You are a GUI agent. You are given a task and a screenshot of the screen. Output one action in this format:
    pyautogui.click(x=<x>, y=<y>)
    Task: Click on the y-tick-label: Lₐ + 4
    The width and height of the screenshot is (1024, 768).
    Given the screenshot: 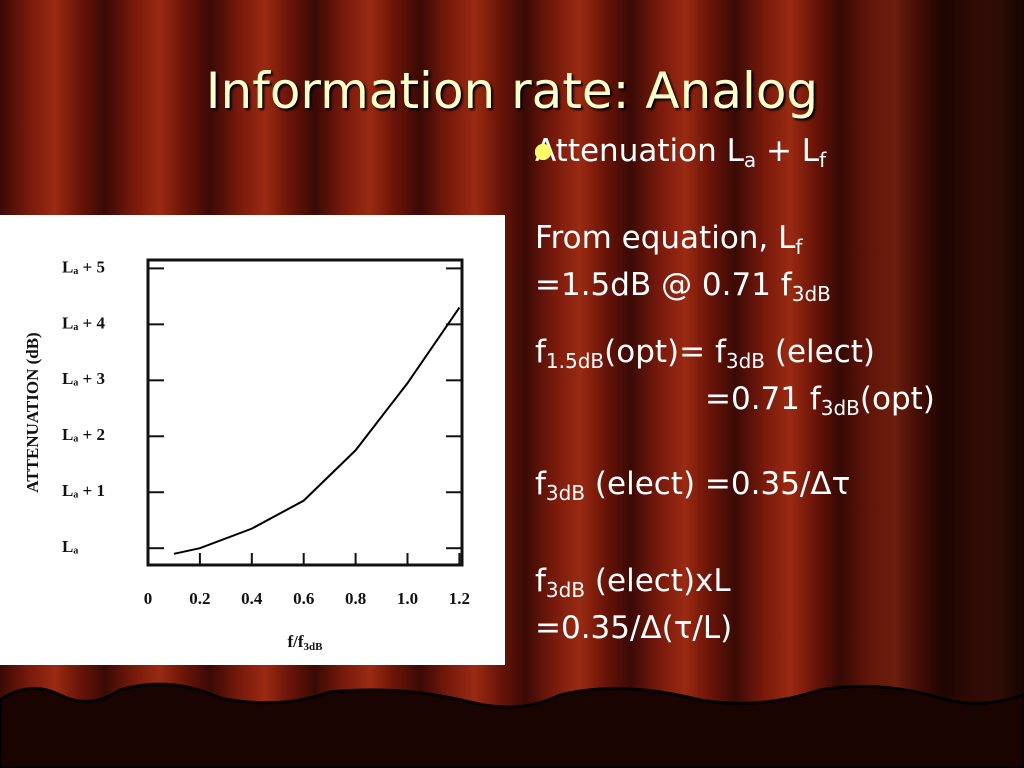 What is the action you would take?
    pyautogui.click(x=83, y=322)
    